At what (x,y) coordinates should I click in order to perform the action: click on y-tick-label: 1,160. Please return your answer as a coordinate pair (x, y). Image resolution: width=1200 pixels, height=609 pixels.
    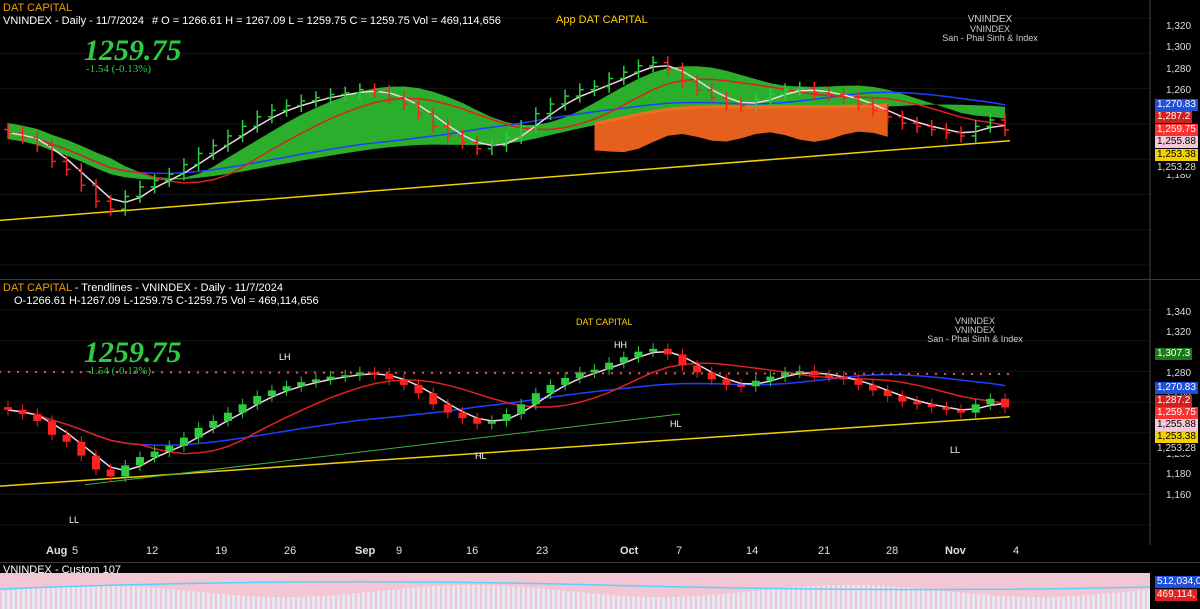
    Looking at the image, I should click on (1179, 495).